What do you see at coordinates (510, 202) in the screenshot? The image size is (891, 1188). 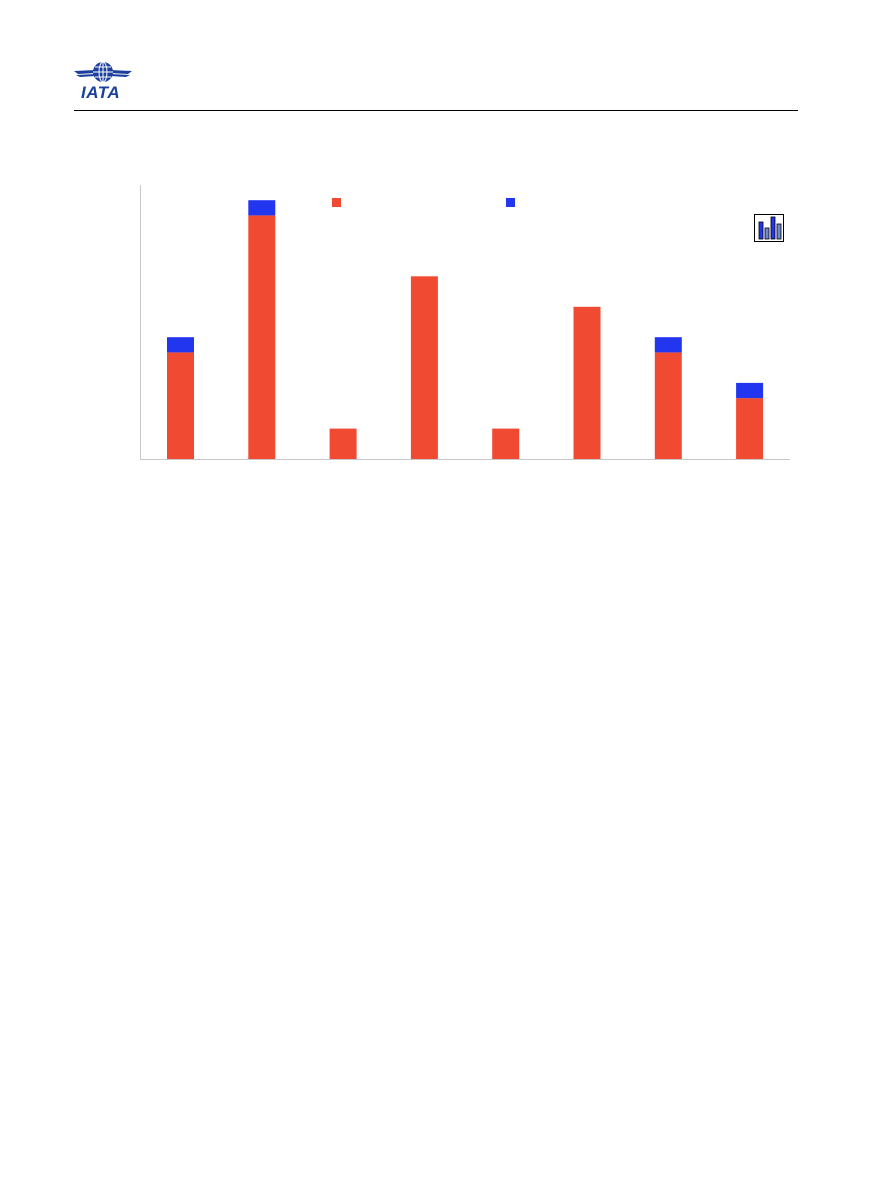 I see `legend-marker-series2` at bounding box center [510, 202].